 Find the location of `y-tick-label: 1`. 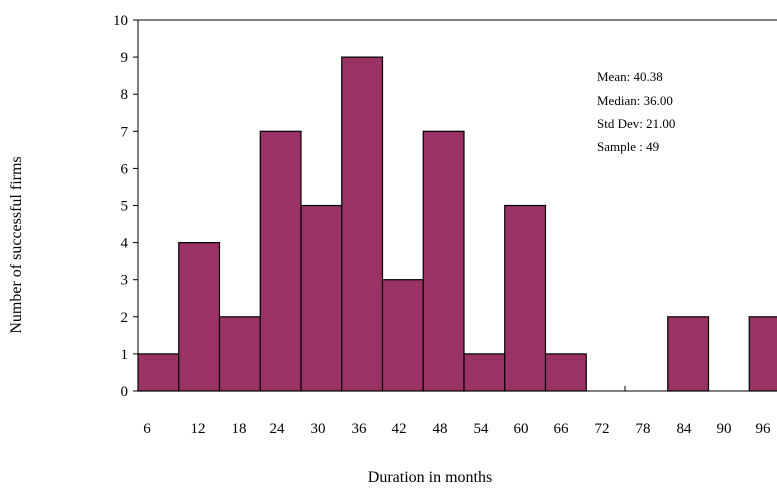

y-tick-label: 1 is located at coordinates (125, 355).